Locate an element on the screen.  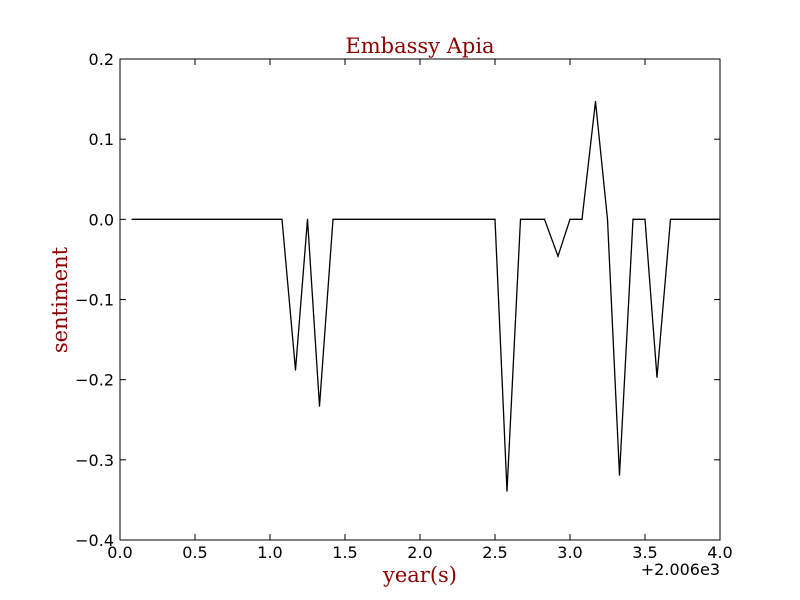
x-tick-label: 1.5 is located at coordinates (344, 552).